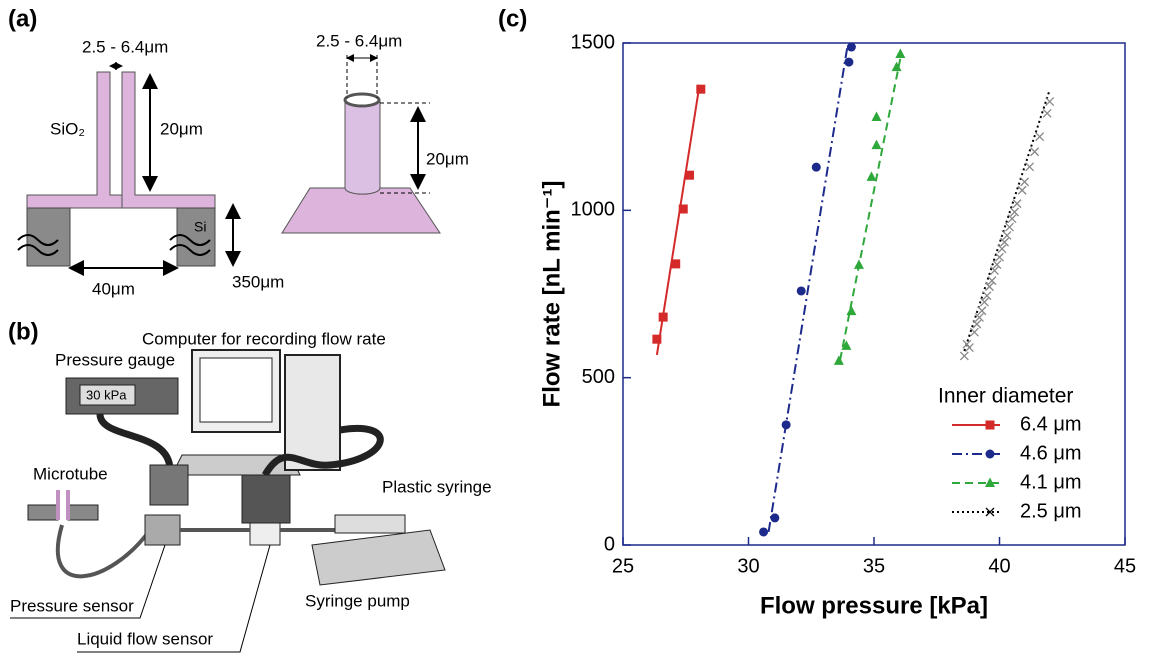 The image size is (1151, 655). I want to click on label: Pressure sensor, so click(72, 605).